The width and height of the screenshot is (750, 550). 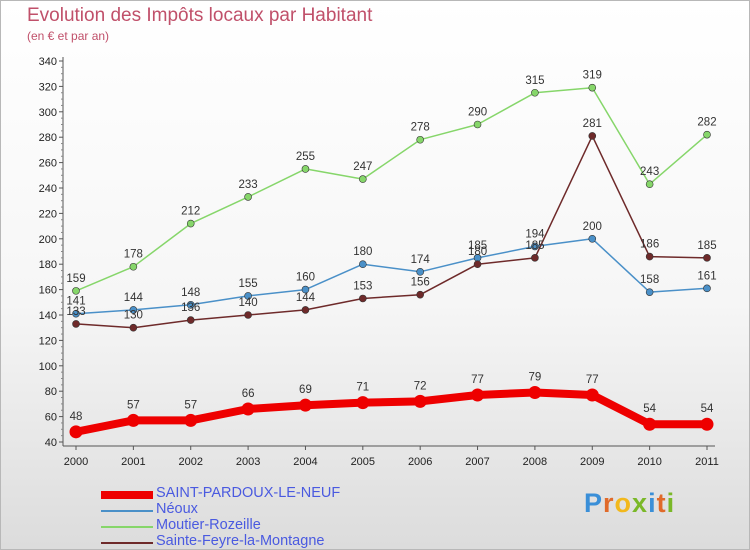 What do you see at coordinates (623, 503) in the screenshot?
I see `logo-letter: o` at bounding box center [623, 503].